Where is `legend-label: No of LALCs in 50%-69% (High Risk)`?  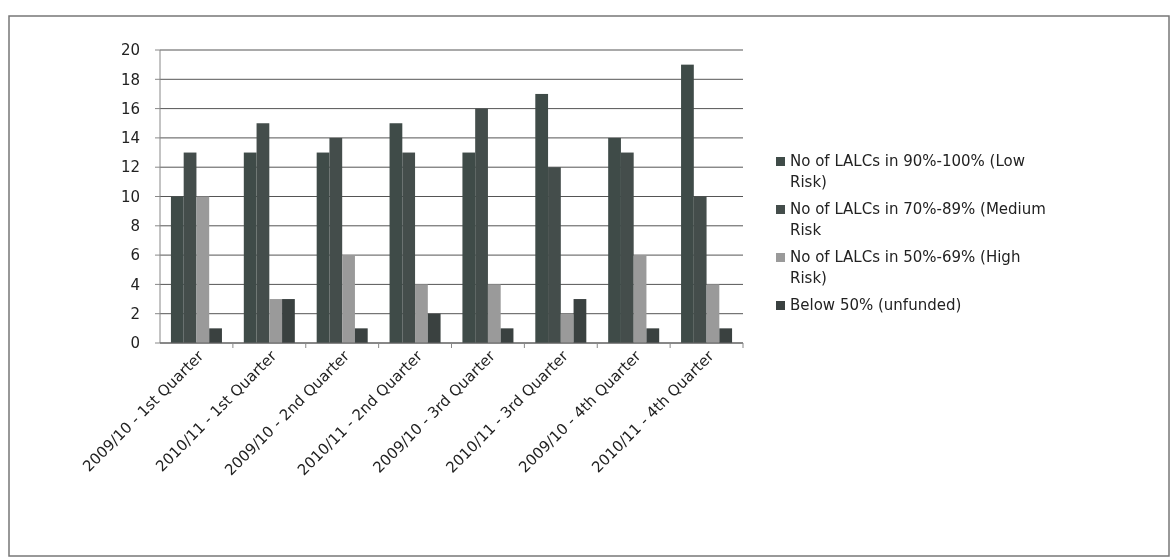
legend-label: No of LALCs in 50%-69% (High Risk) is located at coordinates (905, 267).